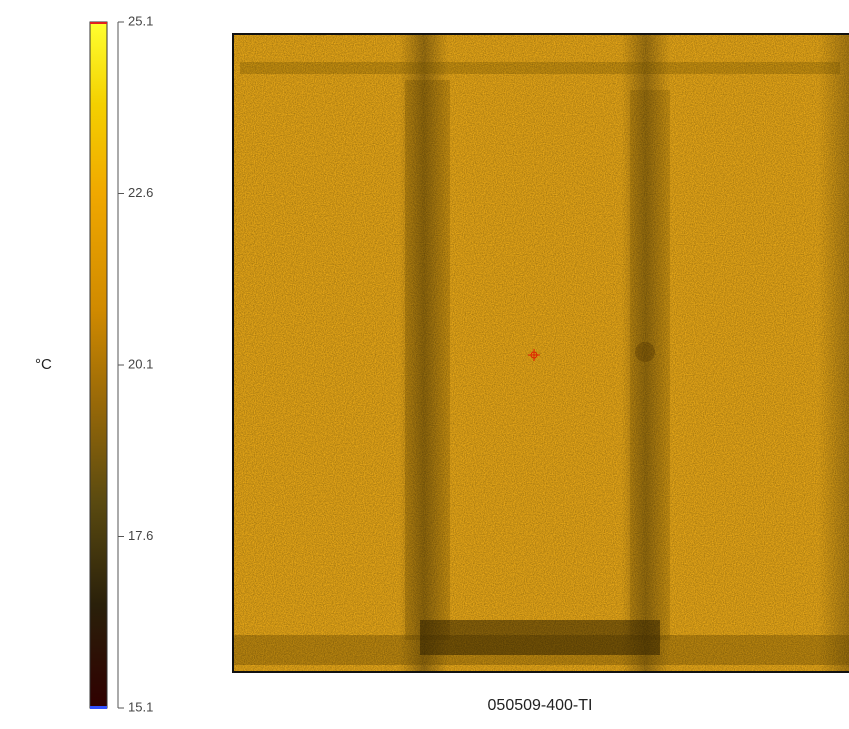 This screenshot has height=729, width=849. What do you see at coordinates (43, 364) in the screenshot?
I see `unit-label: °C` at bounding box center [43, 364].